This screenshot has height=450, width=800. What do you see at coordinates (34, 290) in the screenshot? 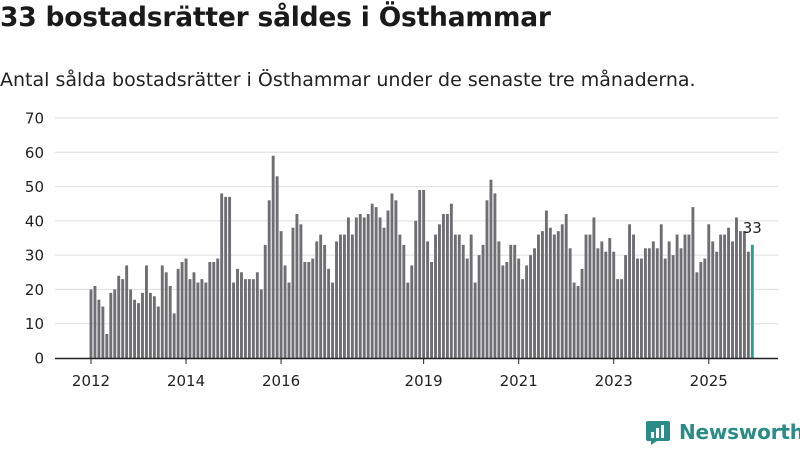
I see `y-tick-label: 20` at bounding box center [34, 290].